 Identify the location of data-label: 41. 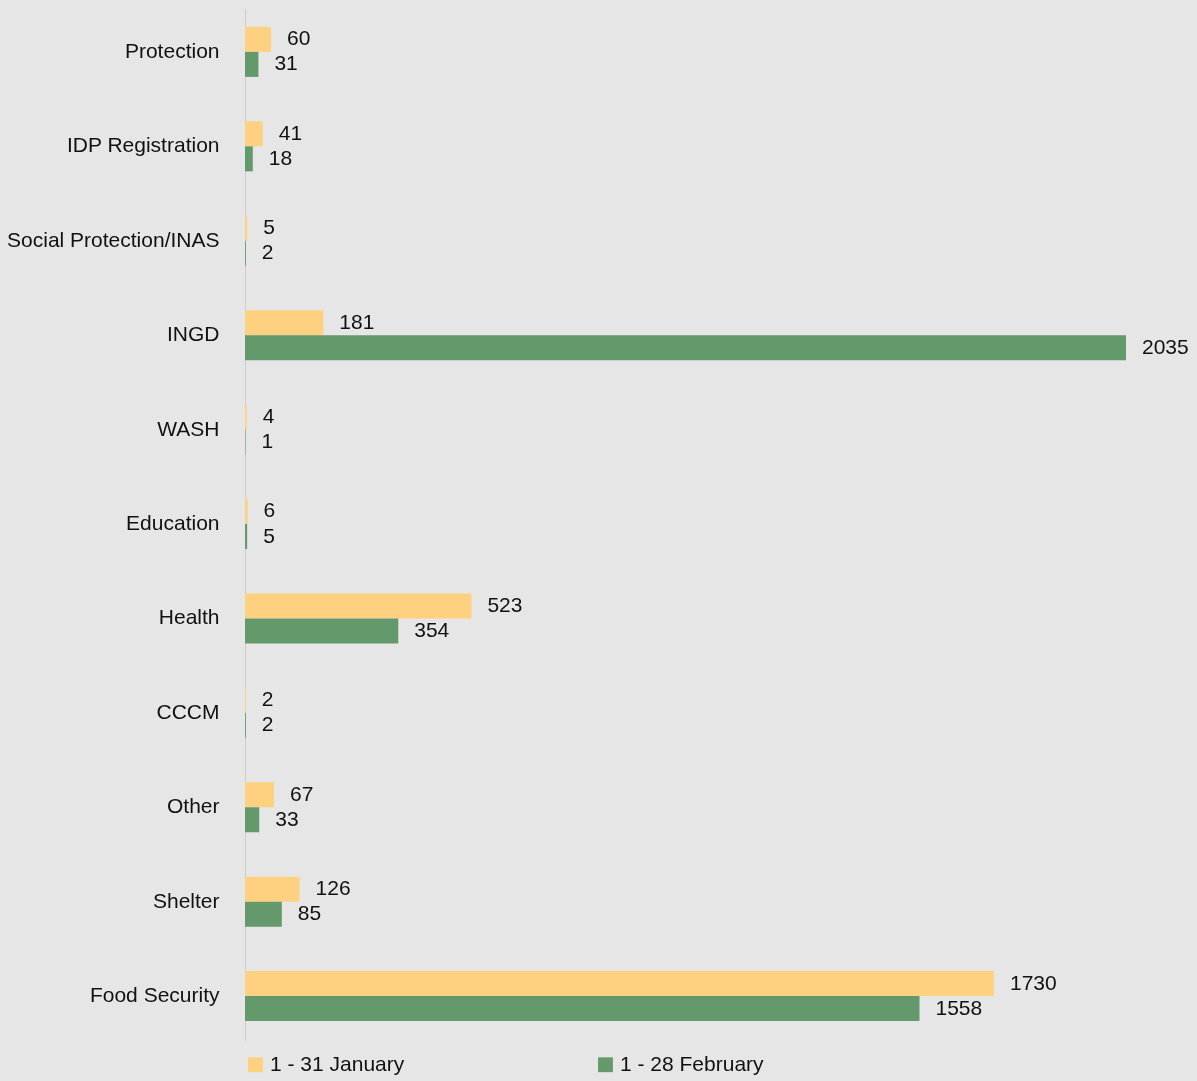
(290, 132).